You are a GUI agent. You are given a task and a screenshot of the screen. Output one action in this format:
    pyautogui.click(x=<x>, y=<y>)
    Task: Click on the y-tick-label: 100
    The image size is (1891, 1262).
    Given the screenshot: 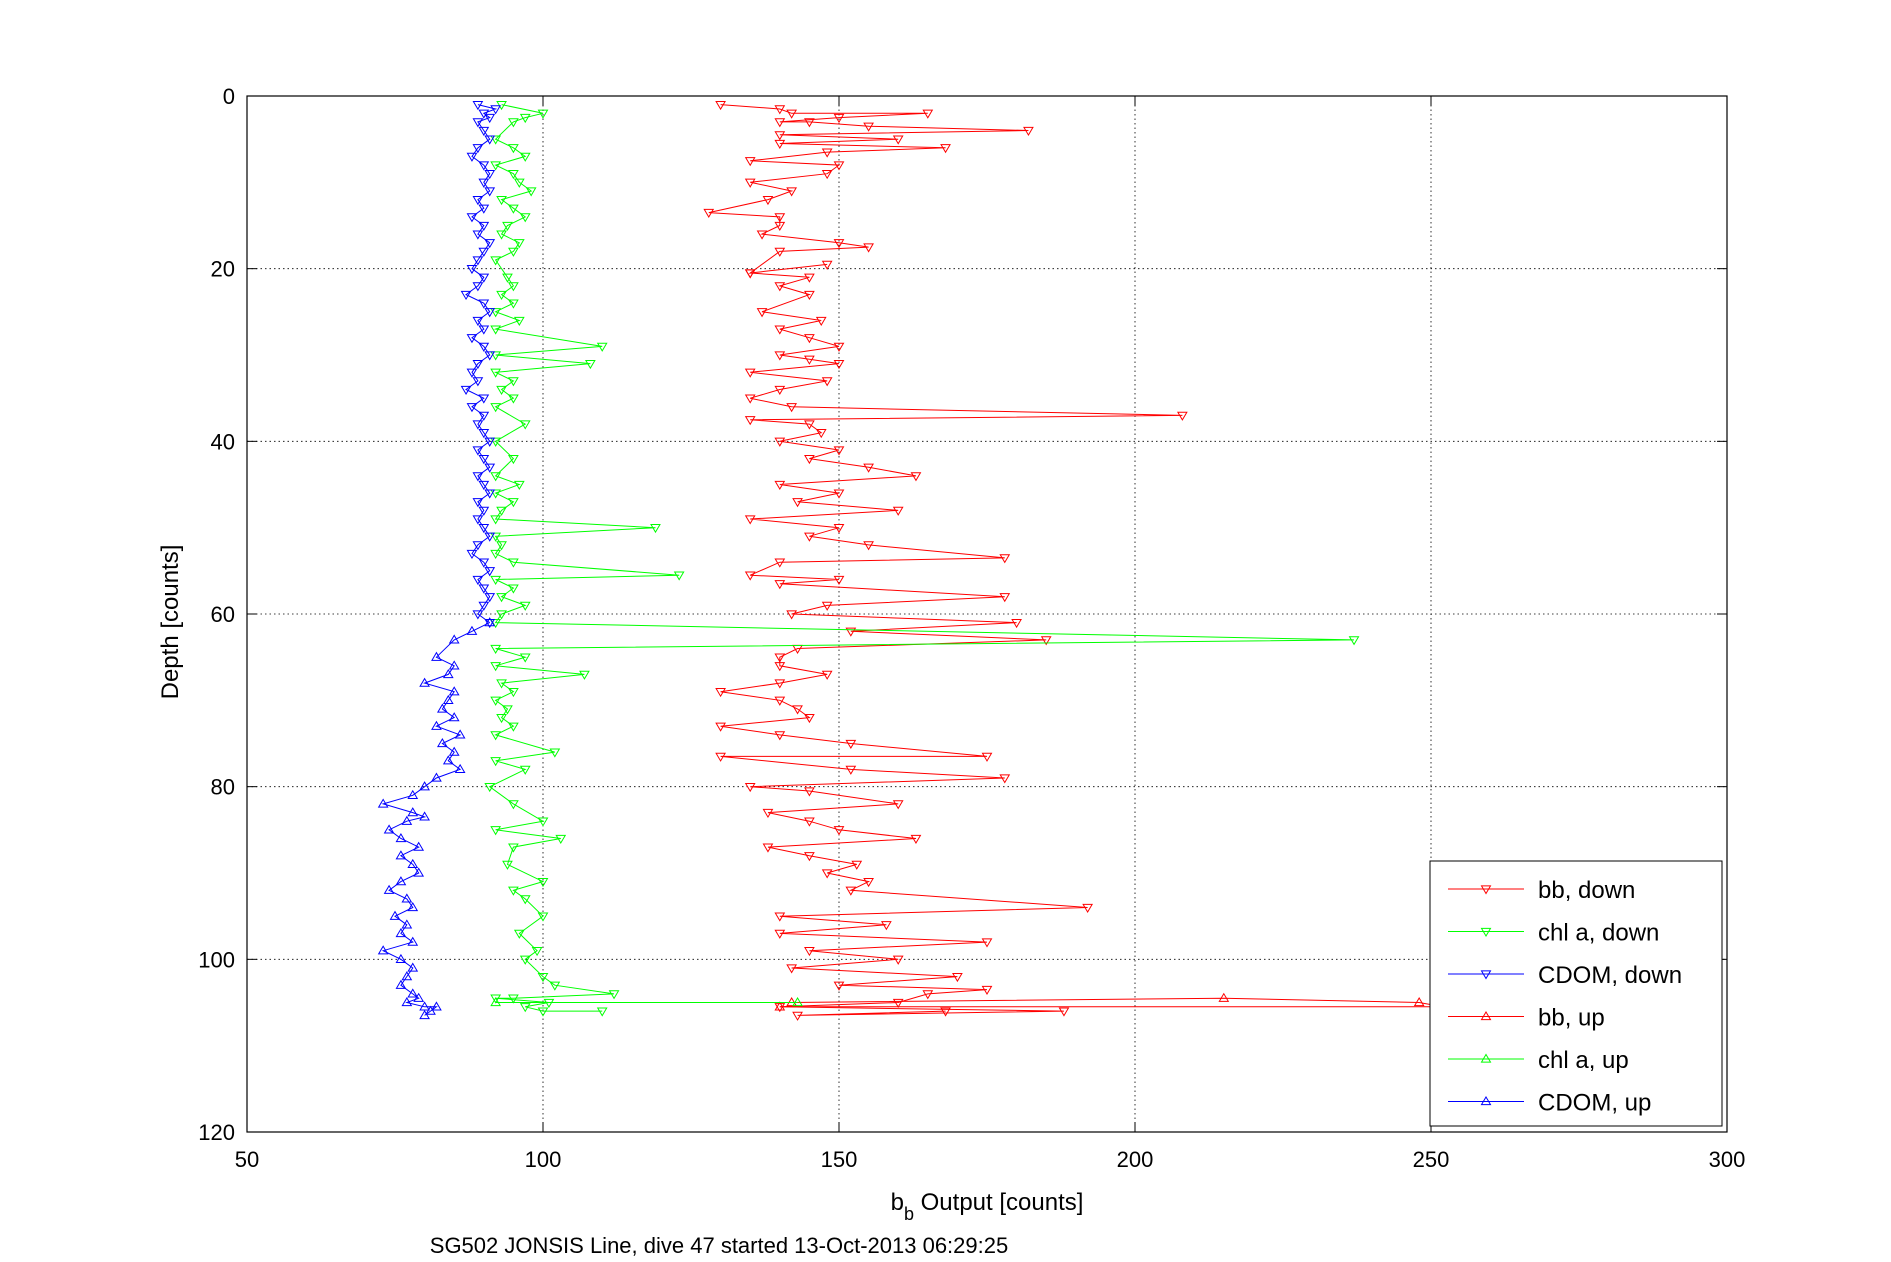 What is the action you would take?
    pyautogui.click(x=216, y=959)
    